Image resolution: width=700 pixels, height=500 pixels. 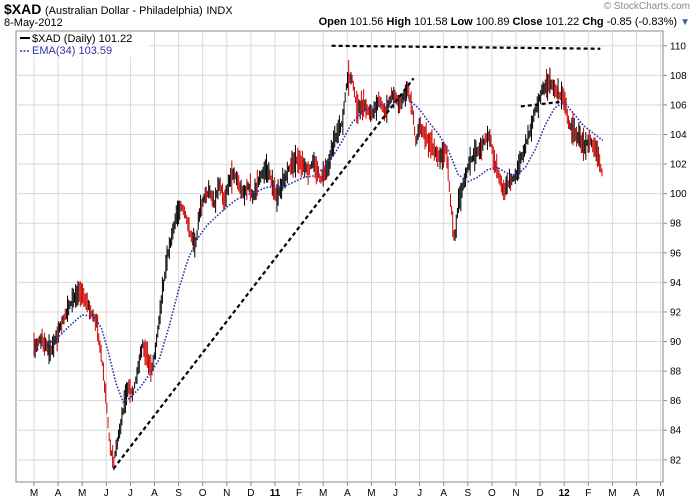 I want to click on chart-date: 8-May-2012, so click(x=33, y=23).